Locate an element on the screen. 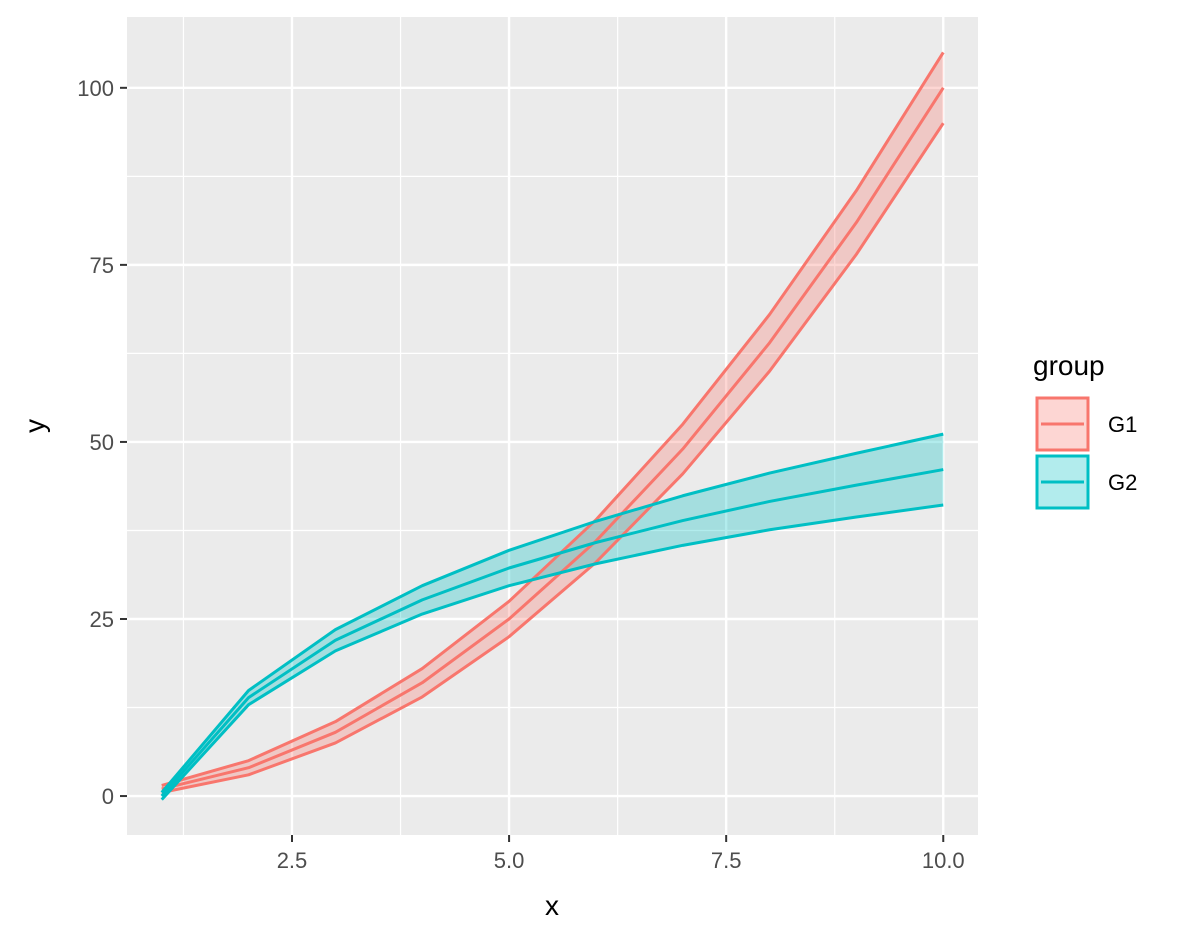 The image size is (1185, 942). y-tick-label: 100 is located at coordinates (95, 88).